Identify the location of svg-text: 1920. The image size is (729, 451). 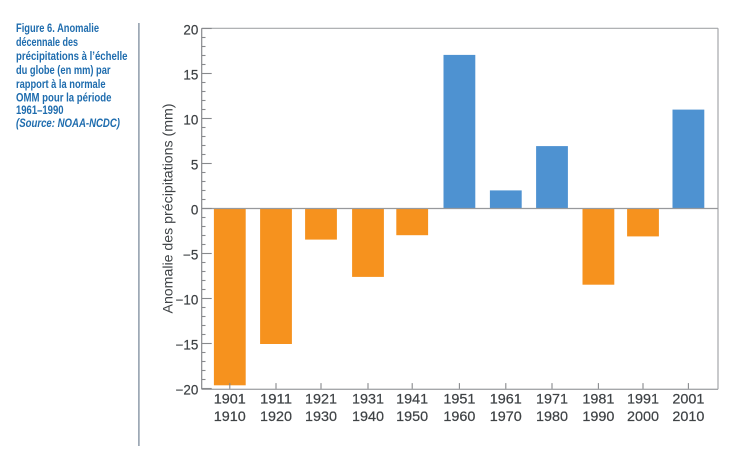
(276, 416).